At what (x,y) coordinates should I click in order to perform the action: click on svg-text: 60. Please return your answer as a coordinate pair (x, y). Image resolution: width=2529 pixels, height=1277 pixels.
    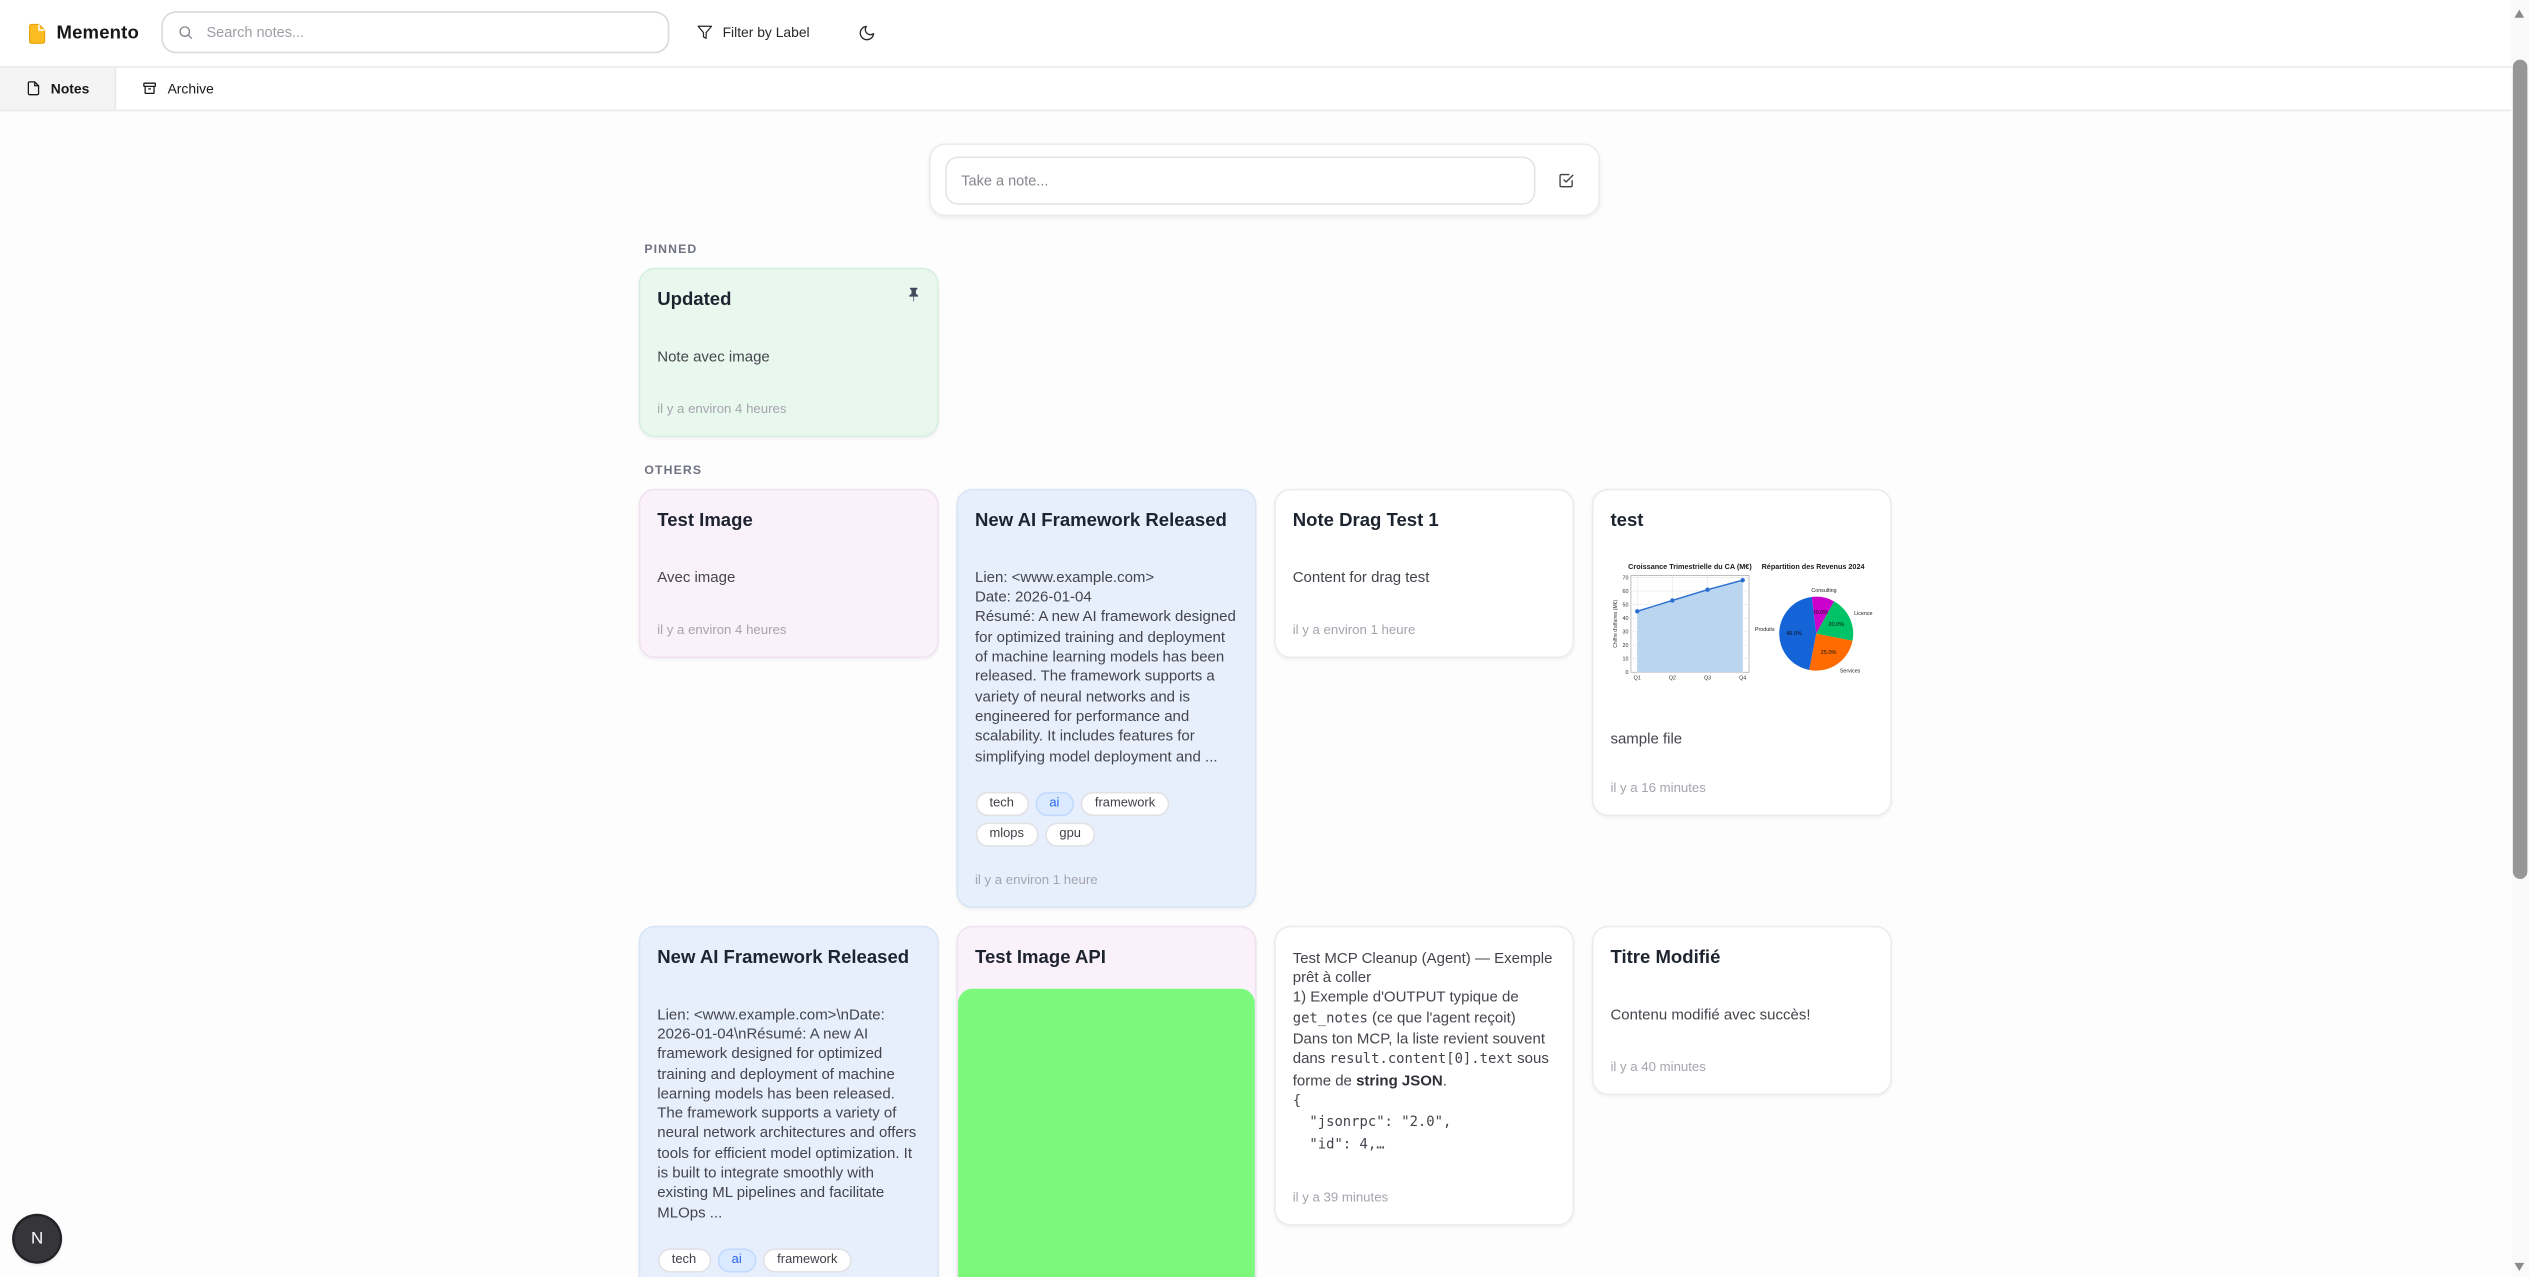
    Looking at the image, I should click on (1625, 592).